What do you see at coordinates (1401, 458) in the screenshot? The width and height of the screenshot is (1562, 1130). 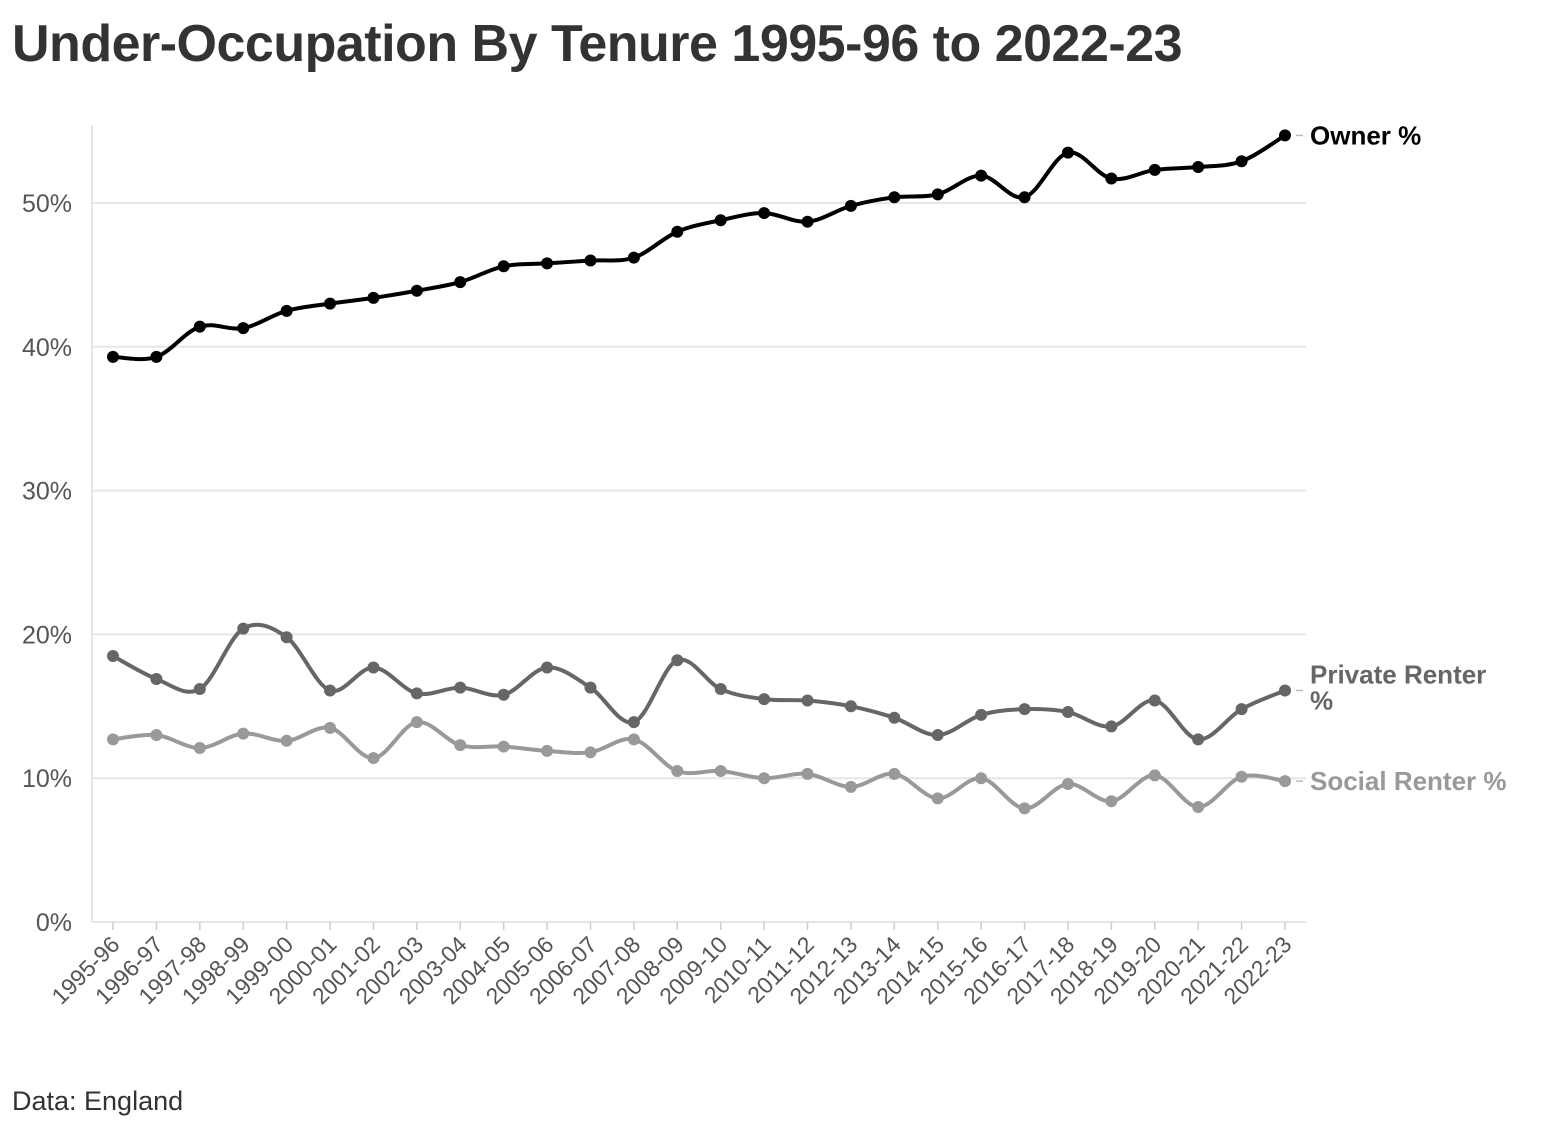 I see `series-end-labels: Social Renter % Private Renter % Owner %` at bounding box center [1401, 458].